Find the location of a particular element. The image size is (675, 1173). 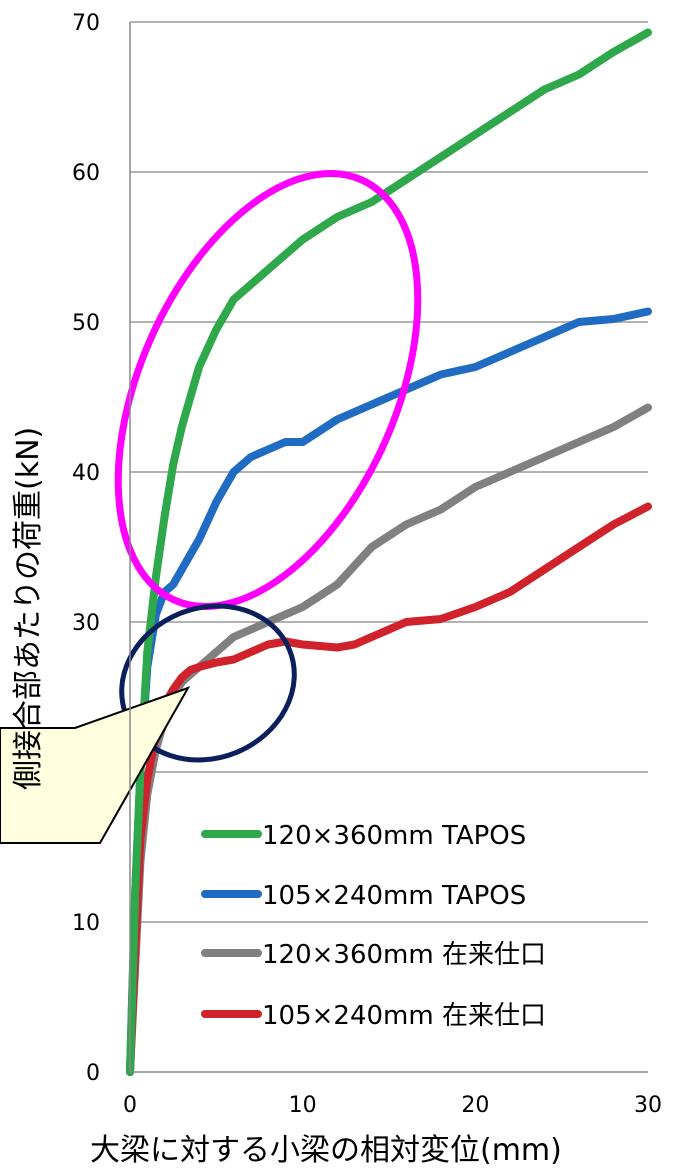

x-tick-label: 0 is located at coordinates (130, 1105).